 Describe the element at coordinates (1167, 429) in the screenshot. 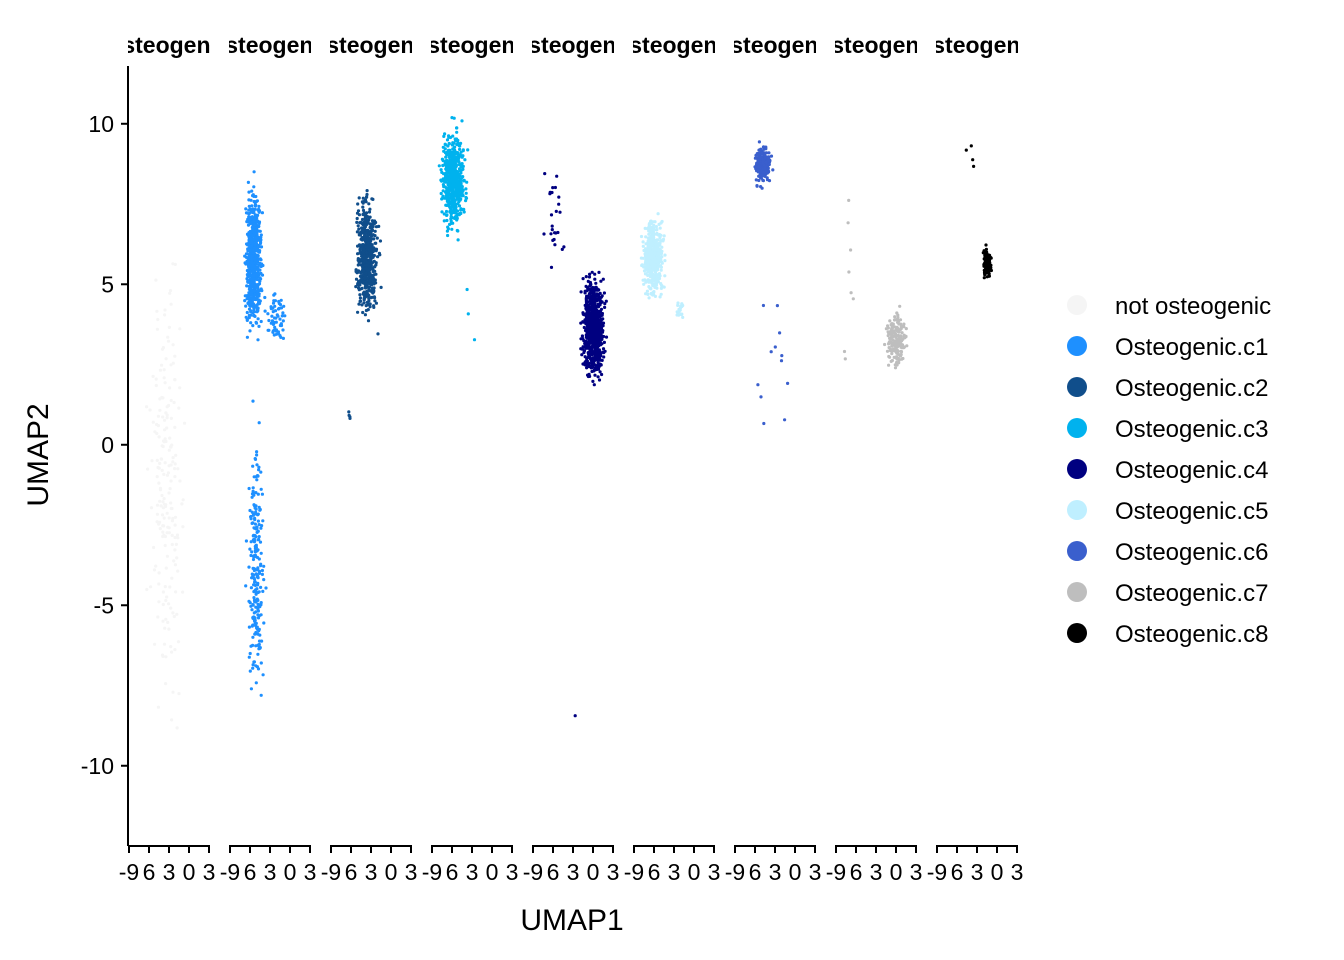

I see `legend-item: Osteogenic.c3` at that location.